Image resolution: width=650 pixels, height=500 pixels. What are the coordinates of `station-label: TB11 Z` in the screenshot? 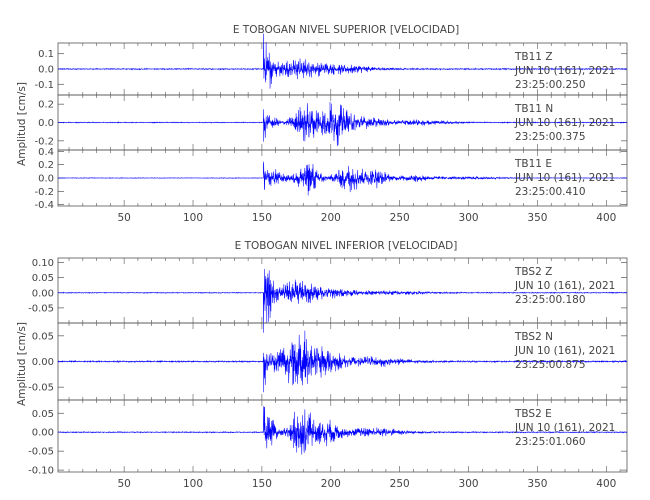 It's located at (533, 57).